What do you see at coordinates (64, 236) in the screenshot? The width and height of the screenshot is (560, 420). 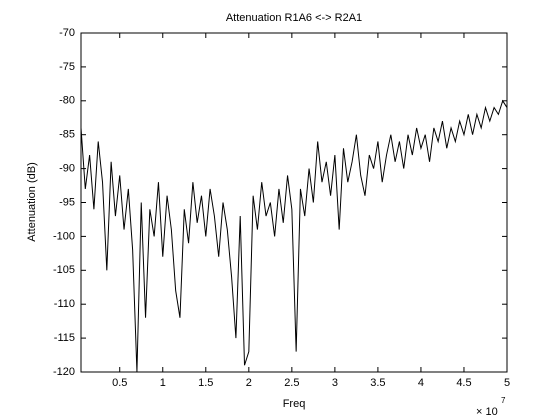 I see `y-tick-label: -100` at bounding box center [64, 236].